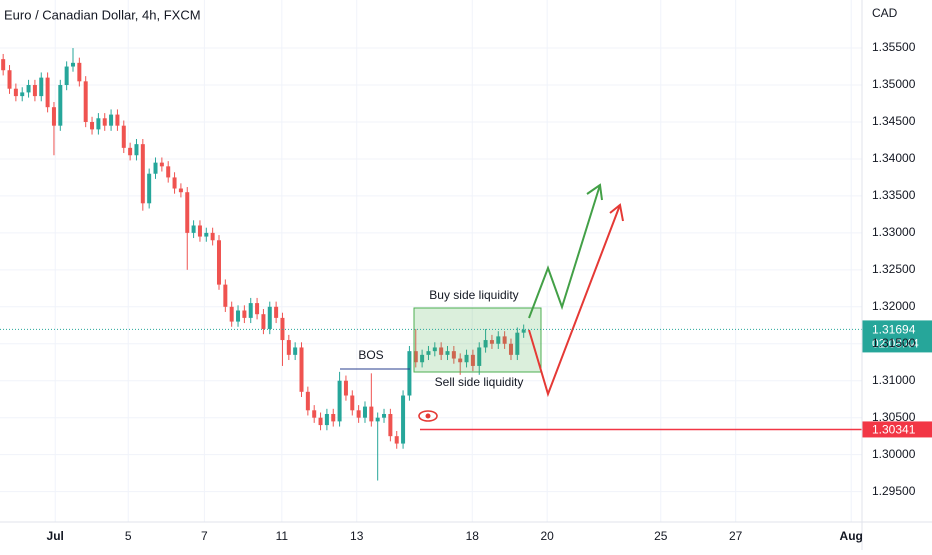 The height and width of the screenshot is (555, 932). I want to click on x-tick-label: 25, so click(661, 536).